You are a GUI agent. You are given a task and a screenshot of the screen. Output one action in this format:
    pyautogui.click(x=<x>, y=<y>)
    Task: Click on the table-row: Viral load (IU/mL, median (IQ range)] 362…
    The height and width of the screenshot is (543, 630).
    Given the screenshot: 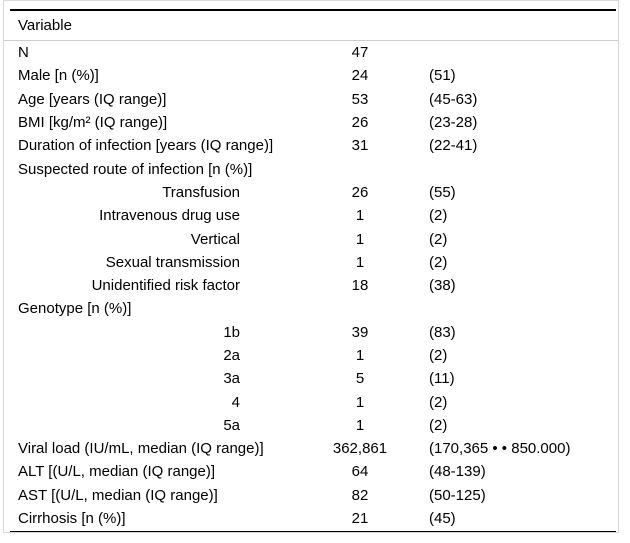 What is the action you would take?
    pyautogui.click(x=311, y=448)
    